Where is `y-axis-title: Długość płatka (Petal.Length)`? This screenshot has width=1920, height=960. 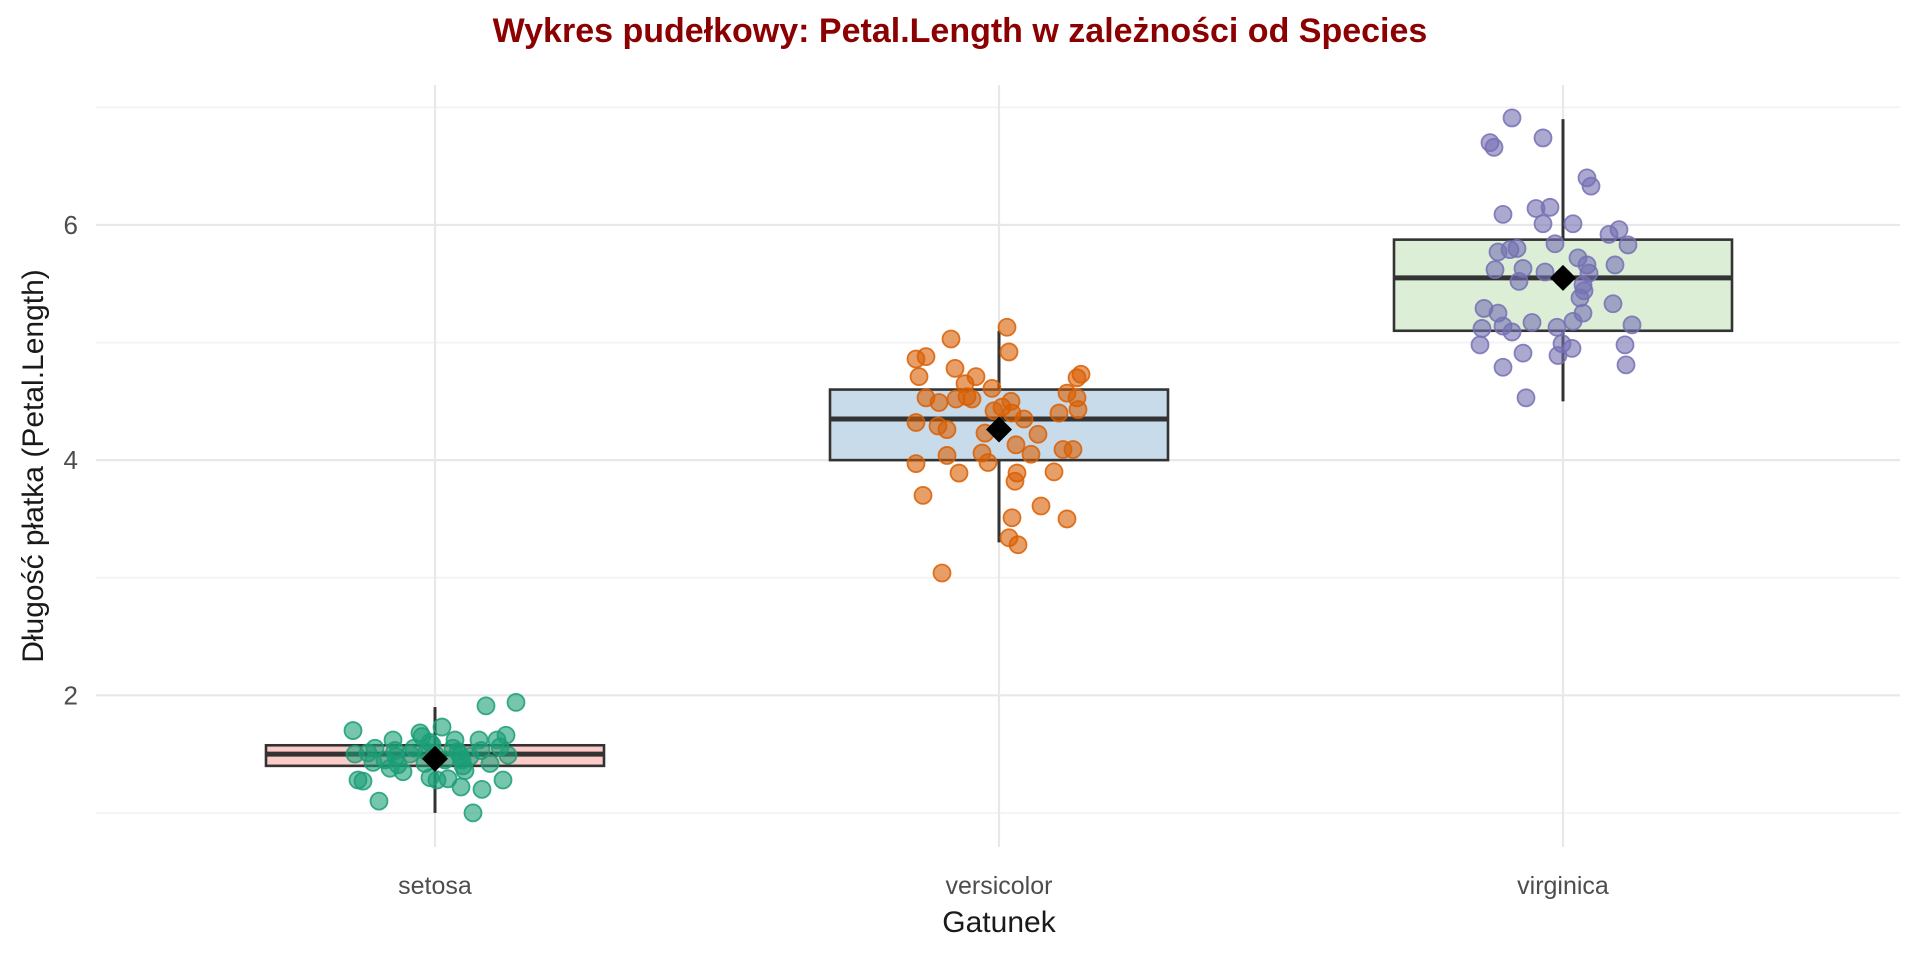
y-axis-title: Długość płatka (Petal.Length) is located at coordinates (33, 466).